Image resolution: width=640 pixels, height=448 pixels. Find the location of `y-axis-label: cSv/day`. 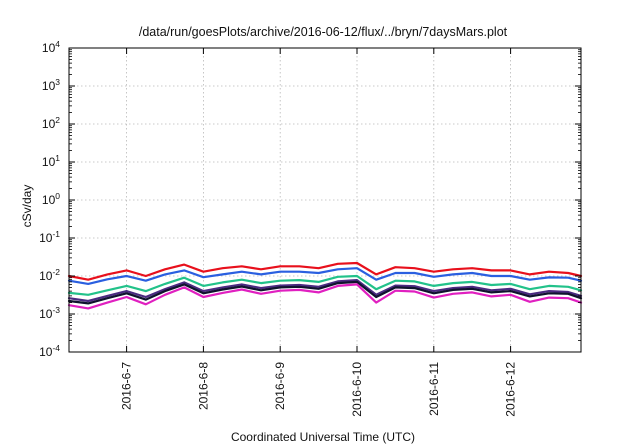

y-axis-label: cSv/day is located at coordinates (27, 206).